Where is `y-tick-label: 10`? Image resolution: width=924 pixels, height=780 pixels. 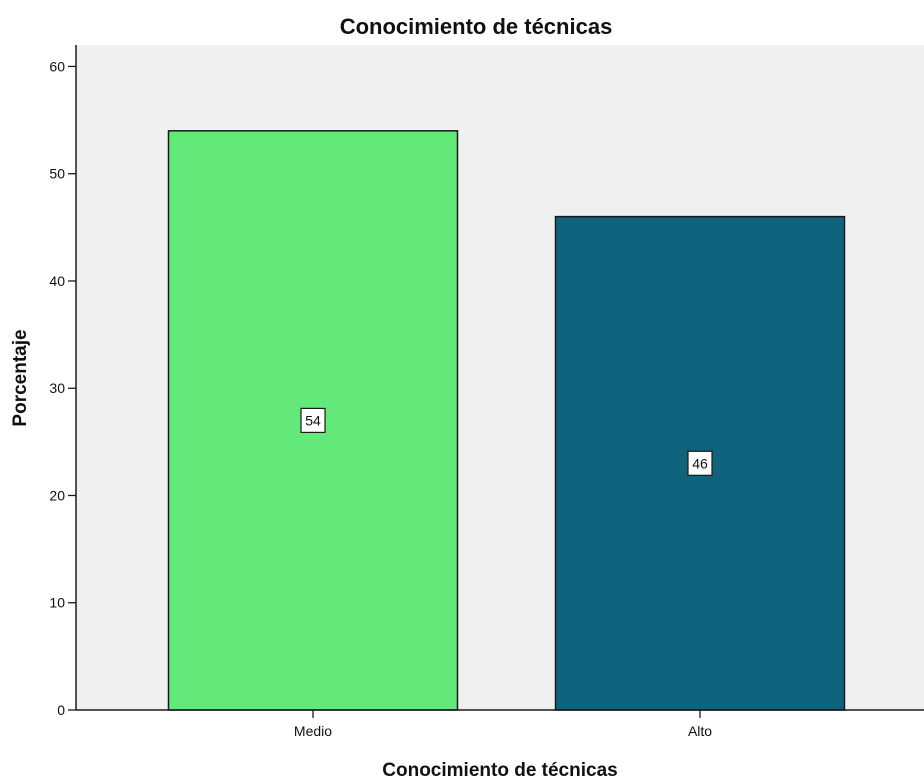
y-tick-label: 10 is located at coordinates (57, 603).